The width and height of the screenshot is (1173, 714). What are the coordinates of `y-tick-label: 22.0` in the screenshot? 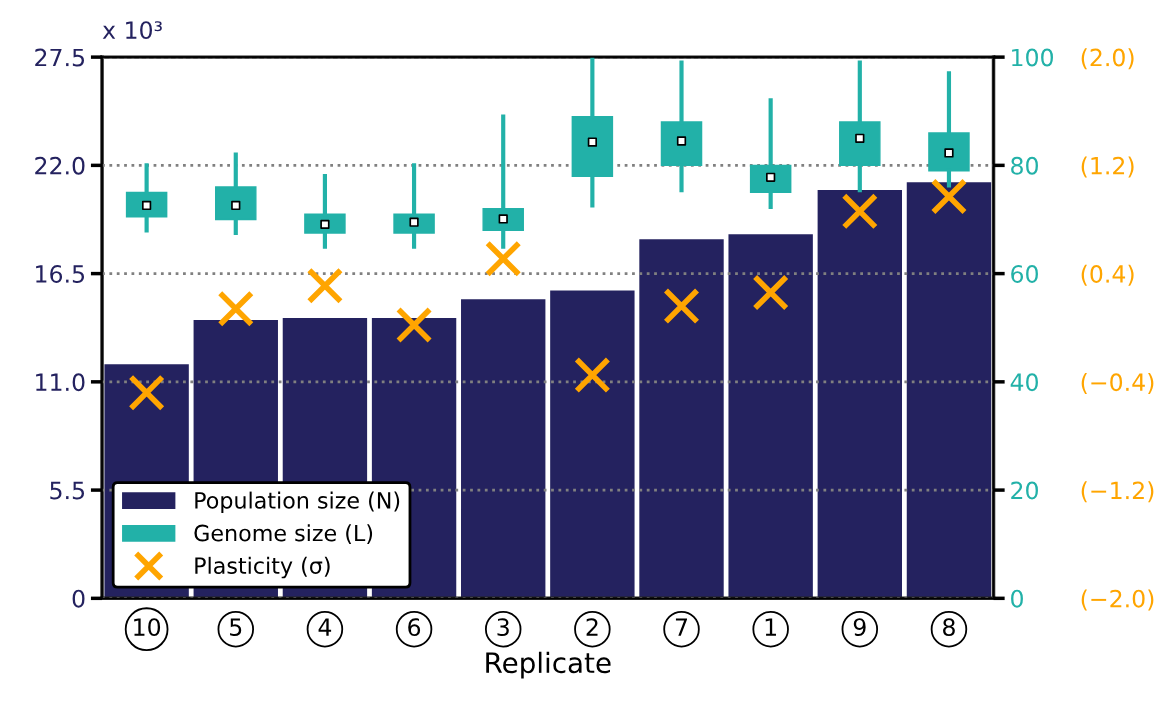 It's located at (60, 165).